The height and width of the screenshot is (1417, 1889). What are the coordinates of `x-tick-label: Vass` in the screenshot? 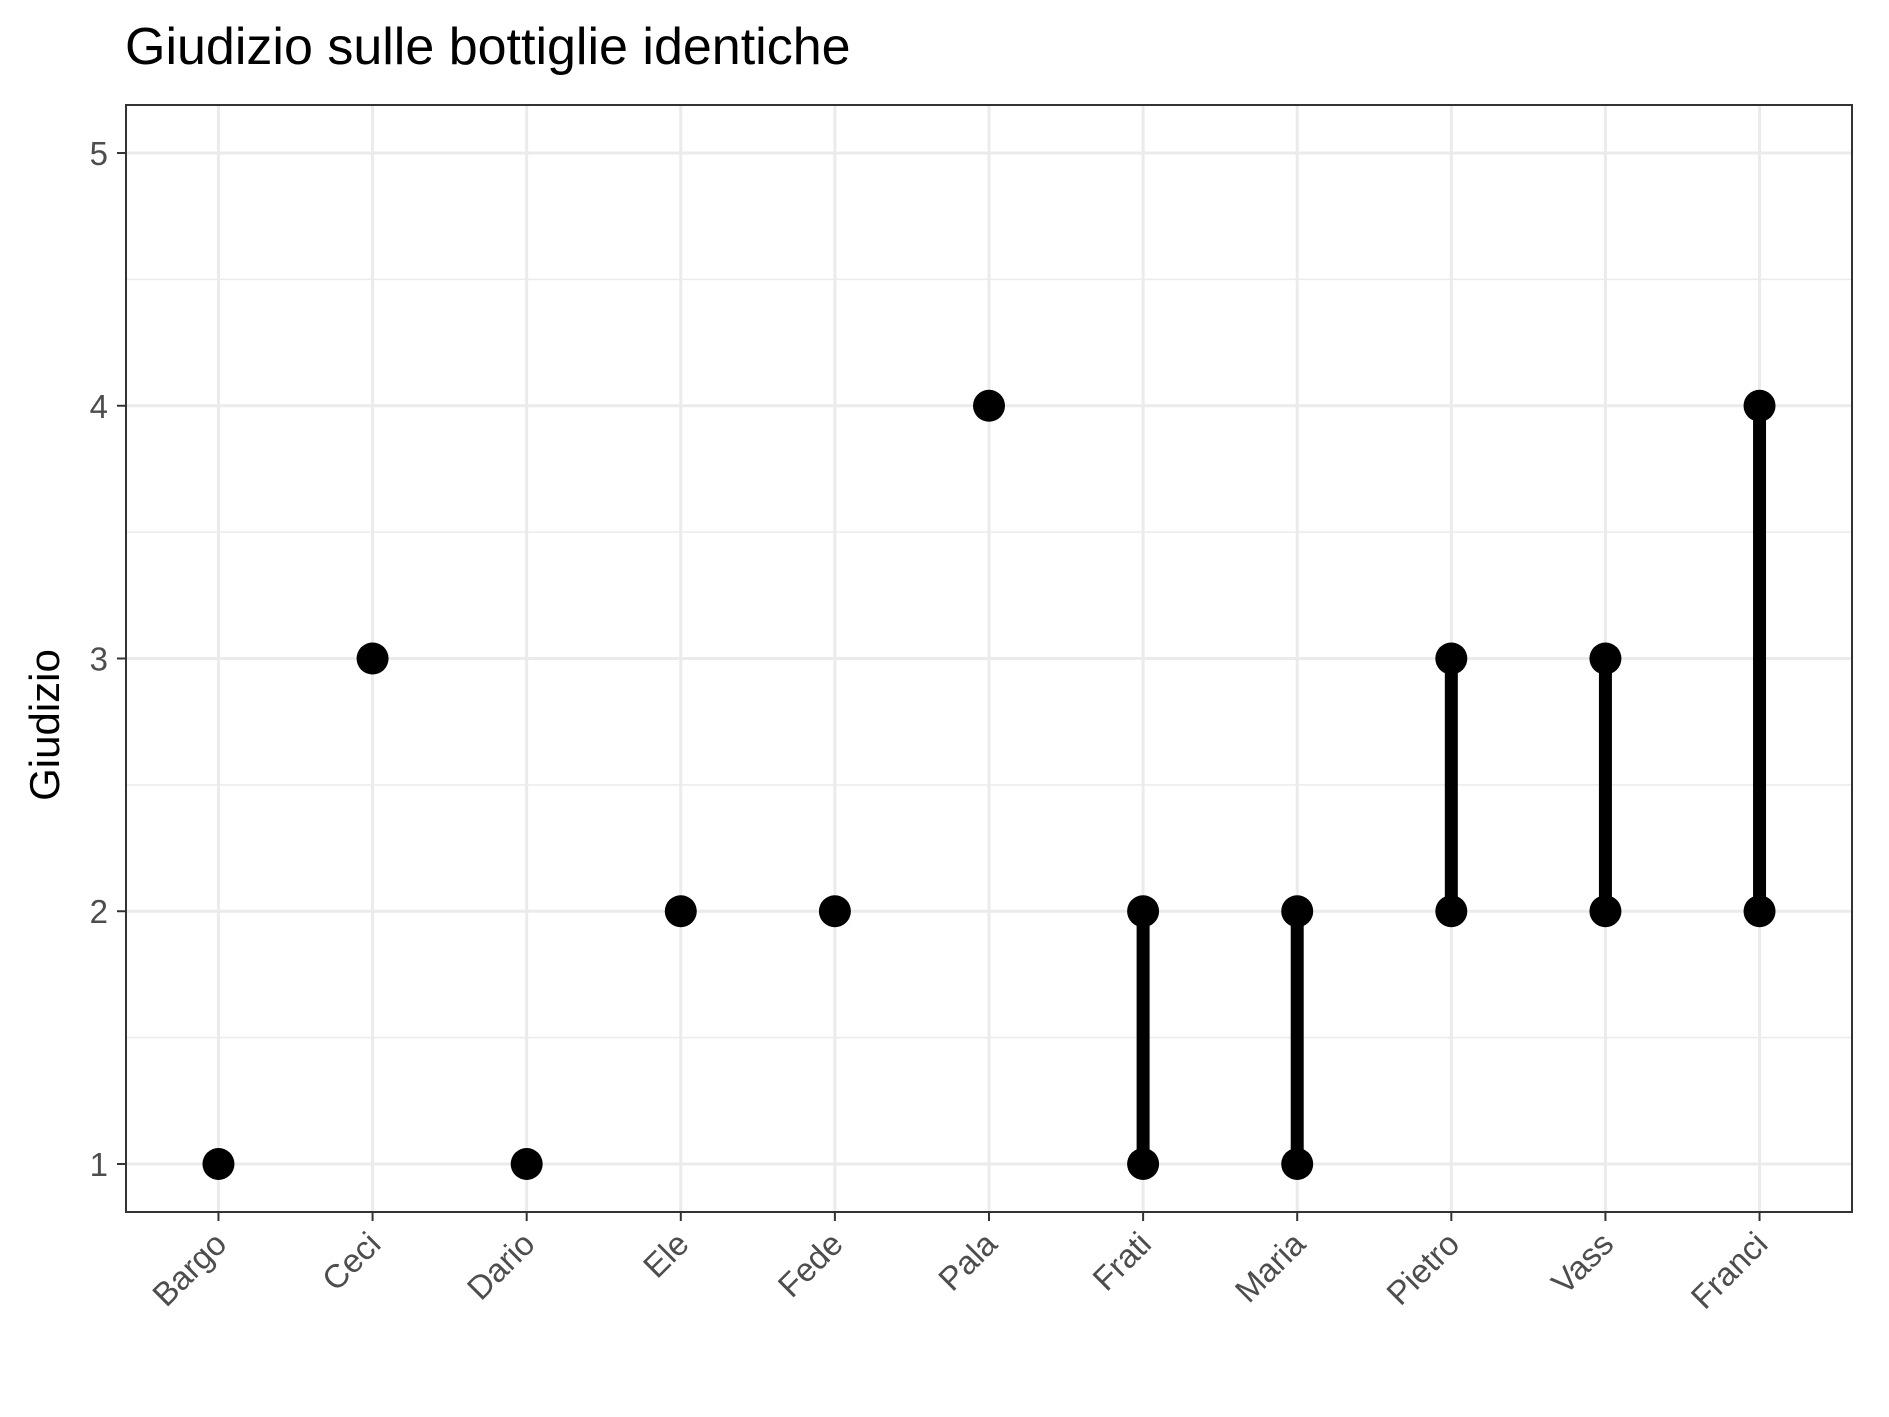 It's located at (1582, 1263).